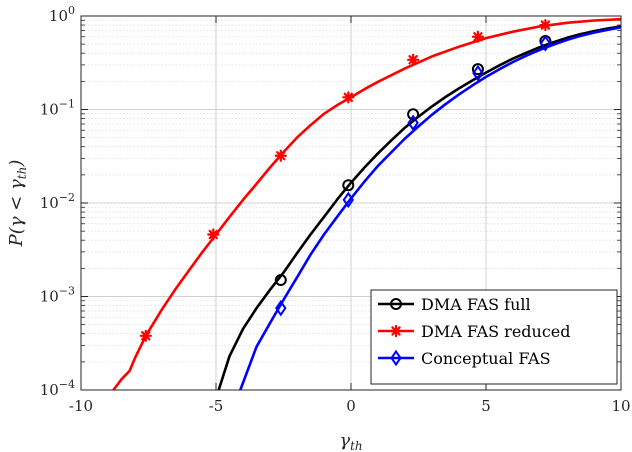  What do you see at coordinates (71, 10) in the screenshot?
I see `y-tick-label-exponent: 0` at bounding box center [71, 10].